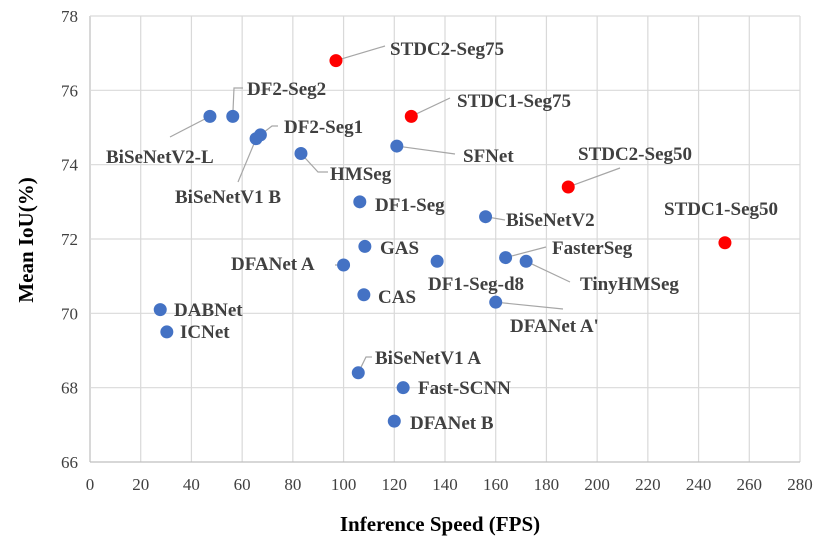 The width and height of the screenshot is (830, 543). What do you see at coordinates (228, 197) in the screenshot?
I see `data-label: BiSeNetV1 B` at bounding box center [228, 197].